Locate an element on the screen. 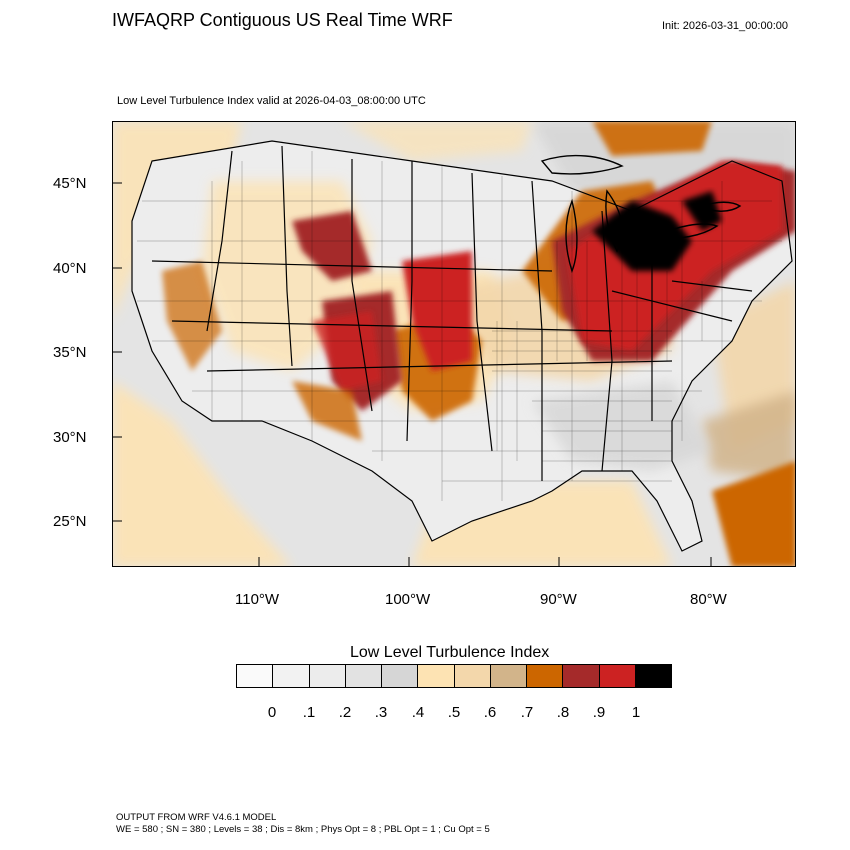 The image size is (850, 850). colorbar-tick-label: .9 is located at coordinates (599, 712).